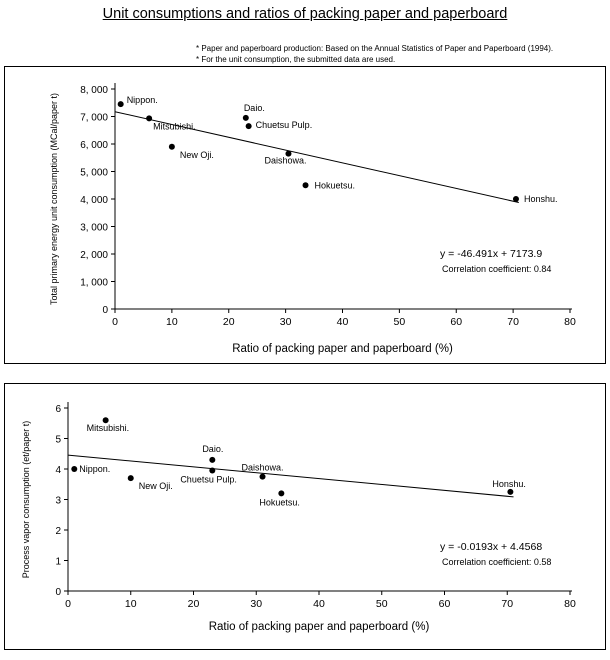 Image resolution: width=610 pixels, height=660 pixels. What do you see at coordinates (400, 322) in the screenshot?
I see `energy-x-tick-label: 50` at bounding box center [400, 322].